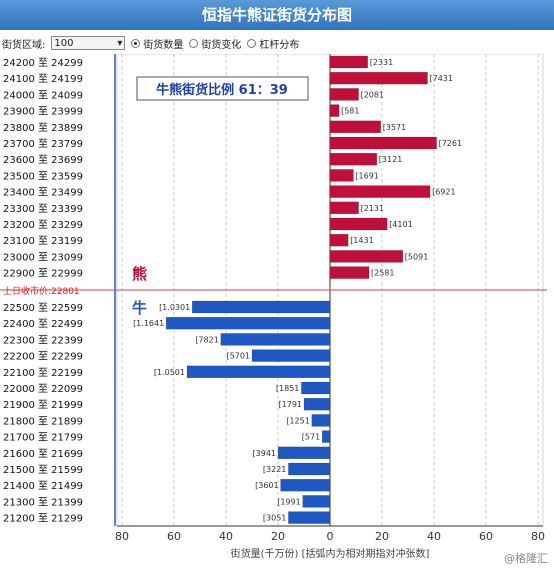 The width and height of the screenshot is (554, 569). What do you see at coordinates (43, 128) in the screenshot?
I see `y-tick-label: 23800 至 23899` at bounding box center [43, 128].